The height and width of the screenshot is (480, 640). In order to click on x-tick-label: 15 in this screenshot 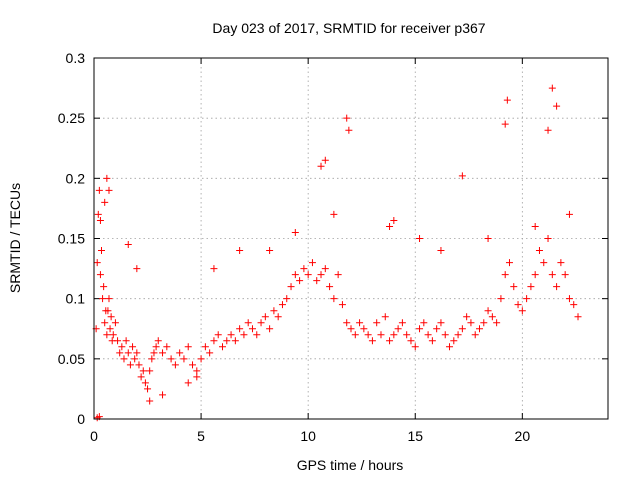, I will do `click(415, 436)`.